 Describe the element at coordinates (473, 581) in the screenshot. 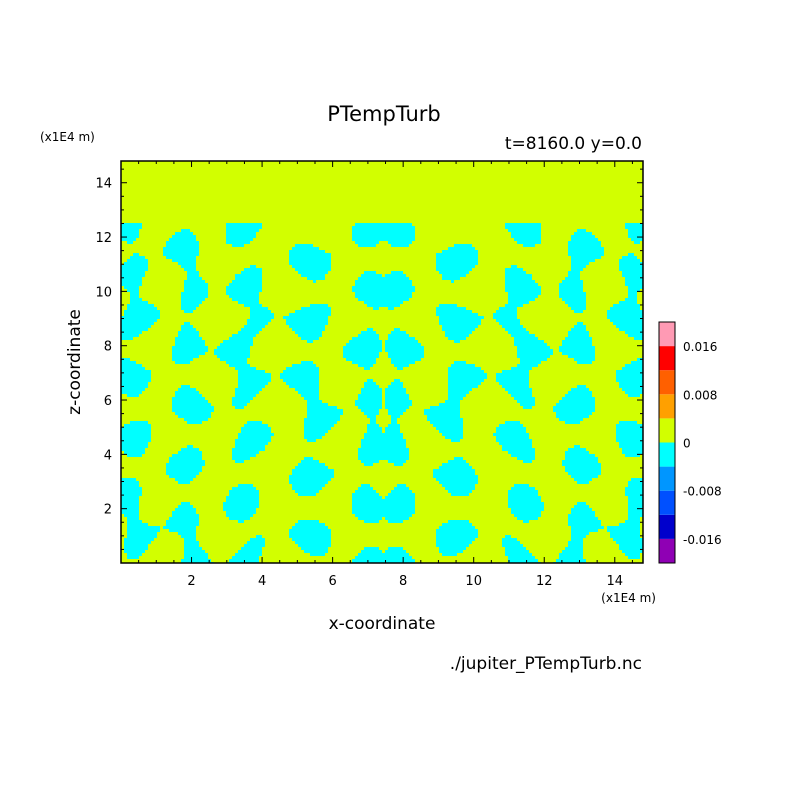

I see `x-tick-label: 10` at that location.